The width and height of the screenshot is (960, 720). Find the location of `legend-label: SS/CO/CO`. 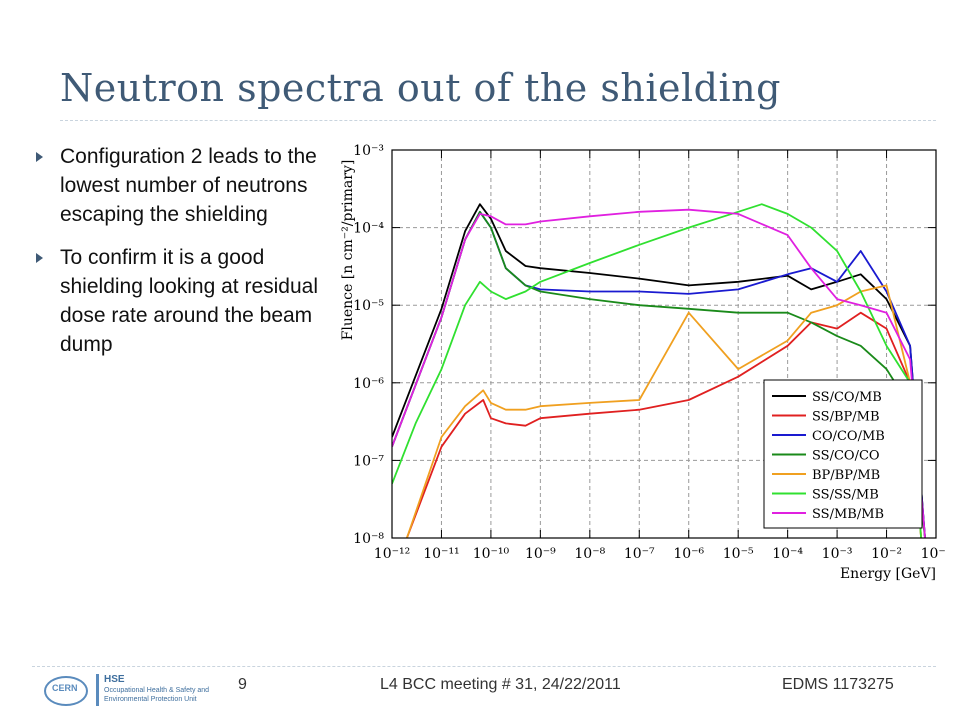

legend-label: SS/CO/CO is located at coordinates (846, 456).